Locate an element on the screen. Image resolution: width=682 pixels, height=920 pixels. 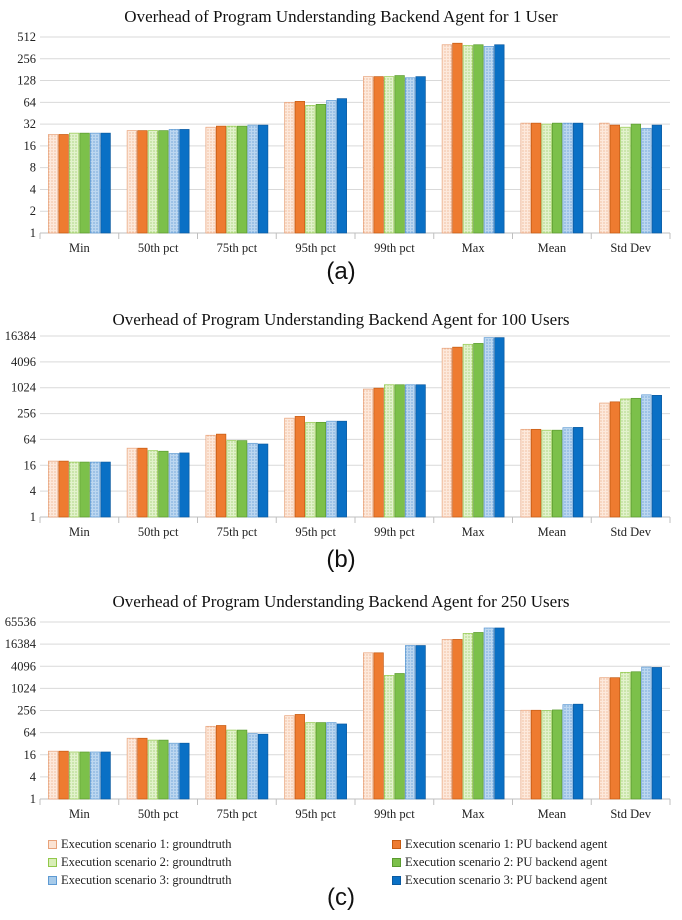
panel-a-label: (a) is located at coordinates (341, 271).